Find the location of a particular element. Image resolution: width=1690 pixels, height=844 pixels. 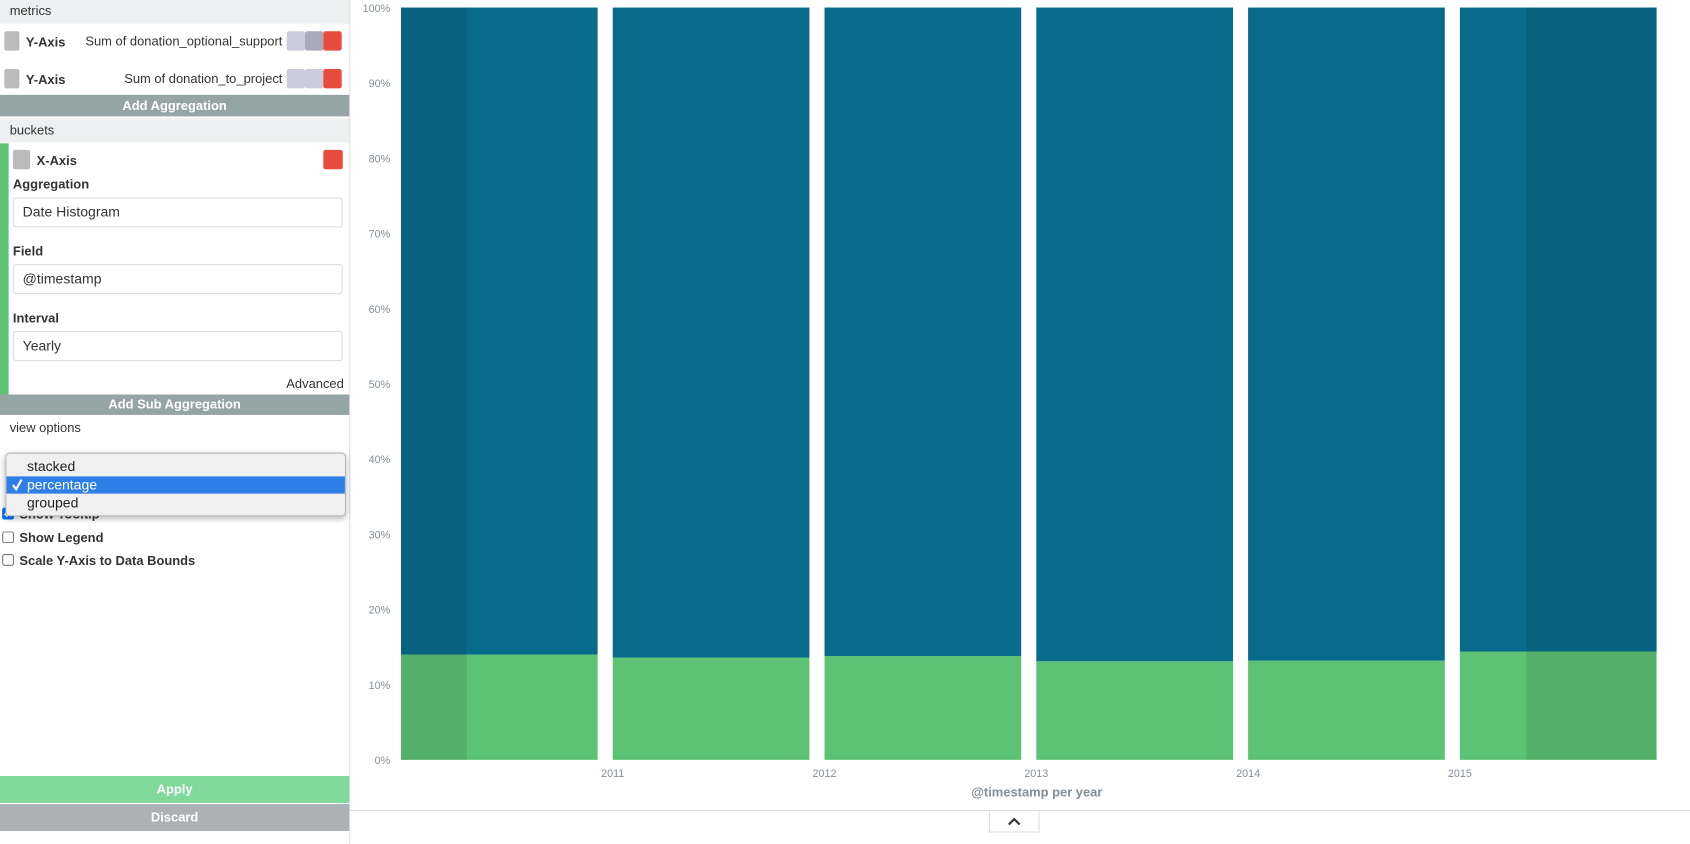

select: Date Histogram is located at coordinates (177, 212).